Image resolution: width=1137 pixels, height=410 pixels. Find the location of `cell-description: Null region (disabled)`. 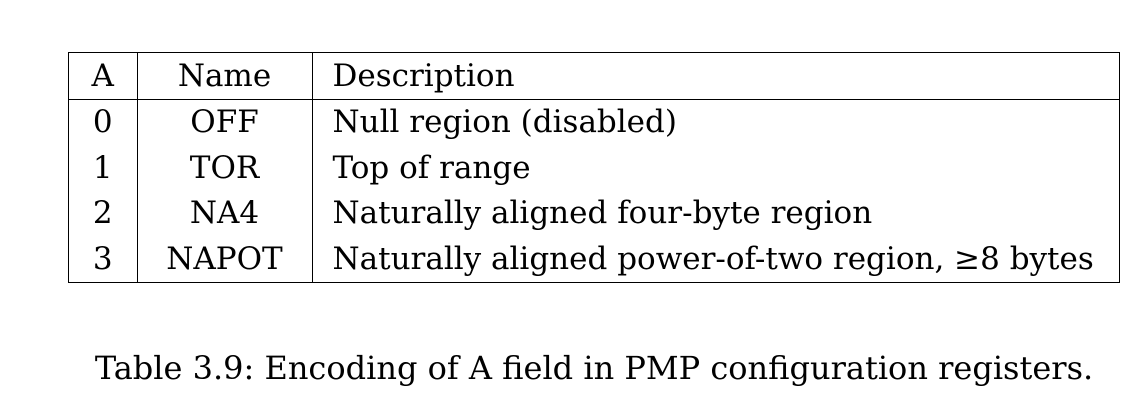

cell-description: Null region (disabled) is located at coordinates (504, 122).